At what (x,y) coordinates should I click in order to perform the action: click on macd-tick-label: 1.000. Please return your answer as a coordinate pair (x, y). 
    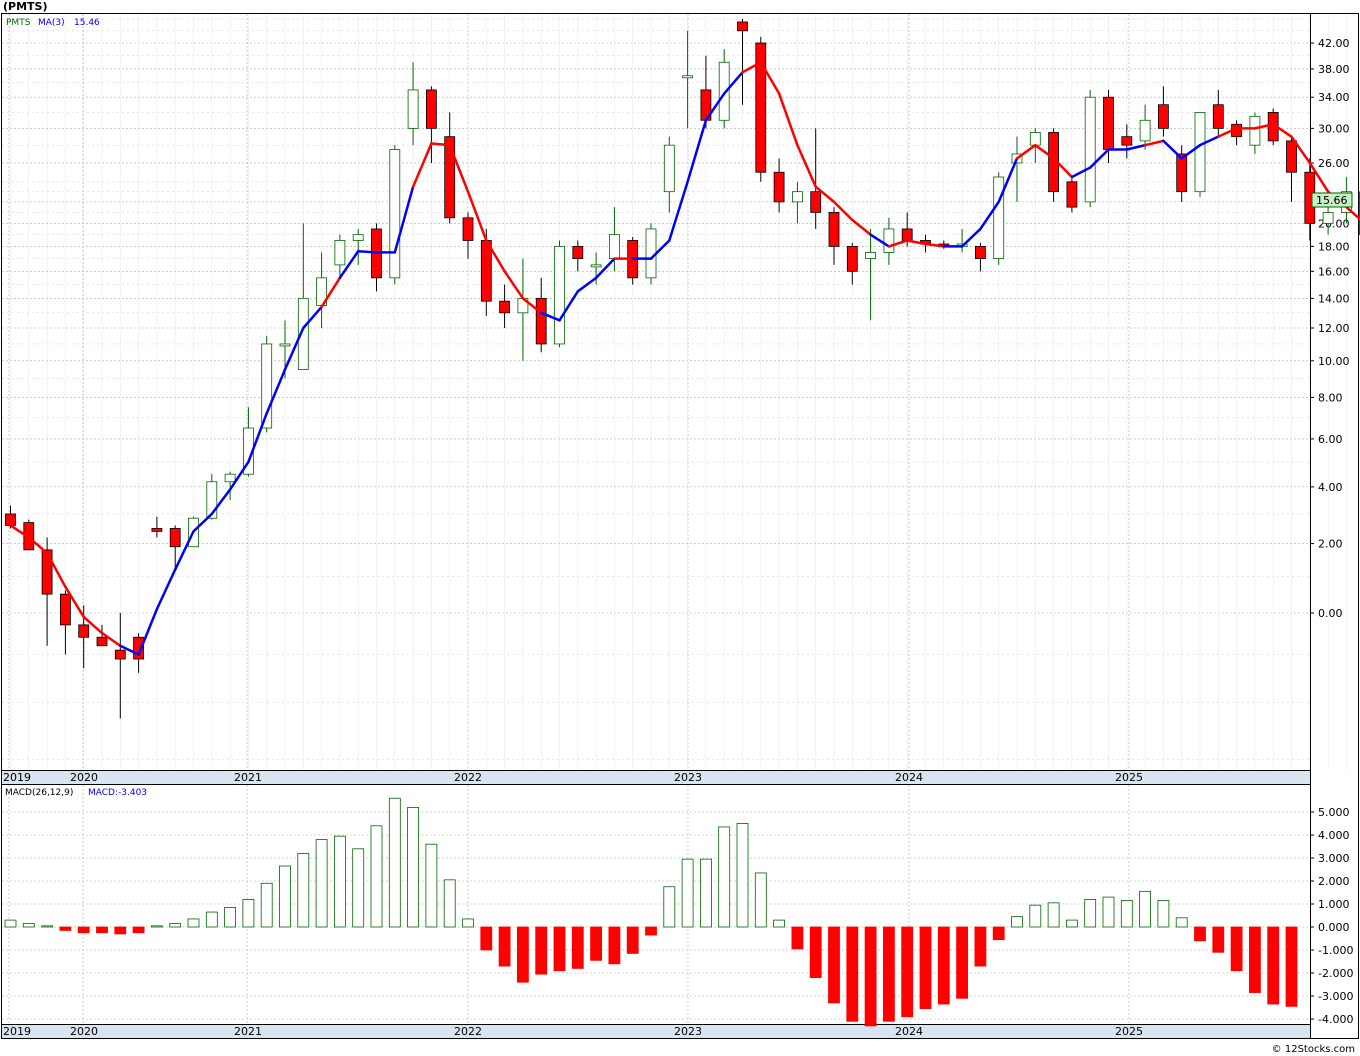
    Looking at the image, I should click on (1334, 904).